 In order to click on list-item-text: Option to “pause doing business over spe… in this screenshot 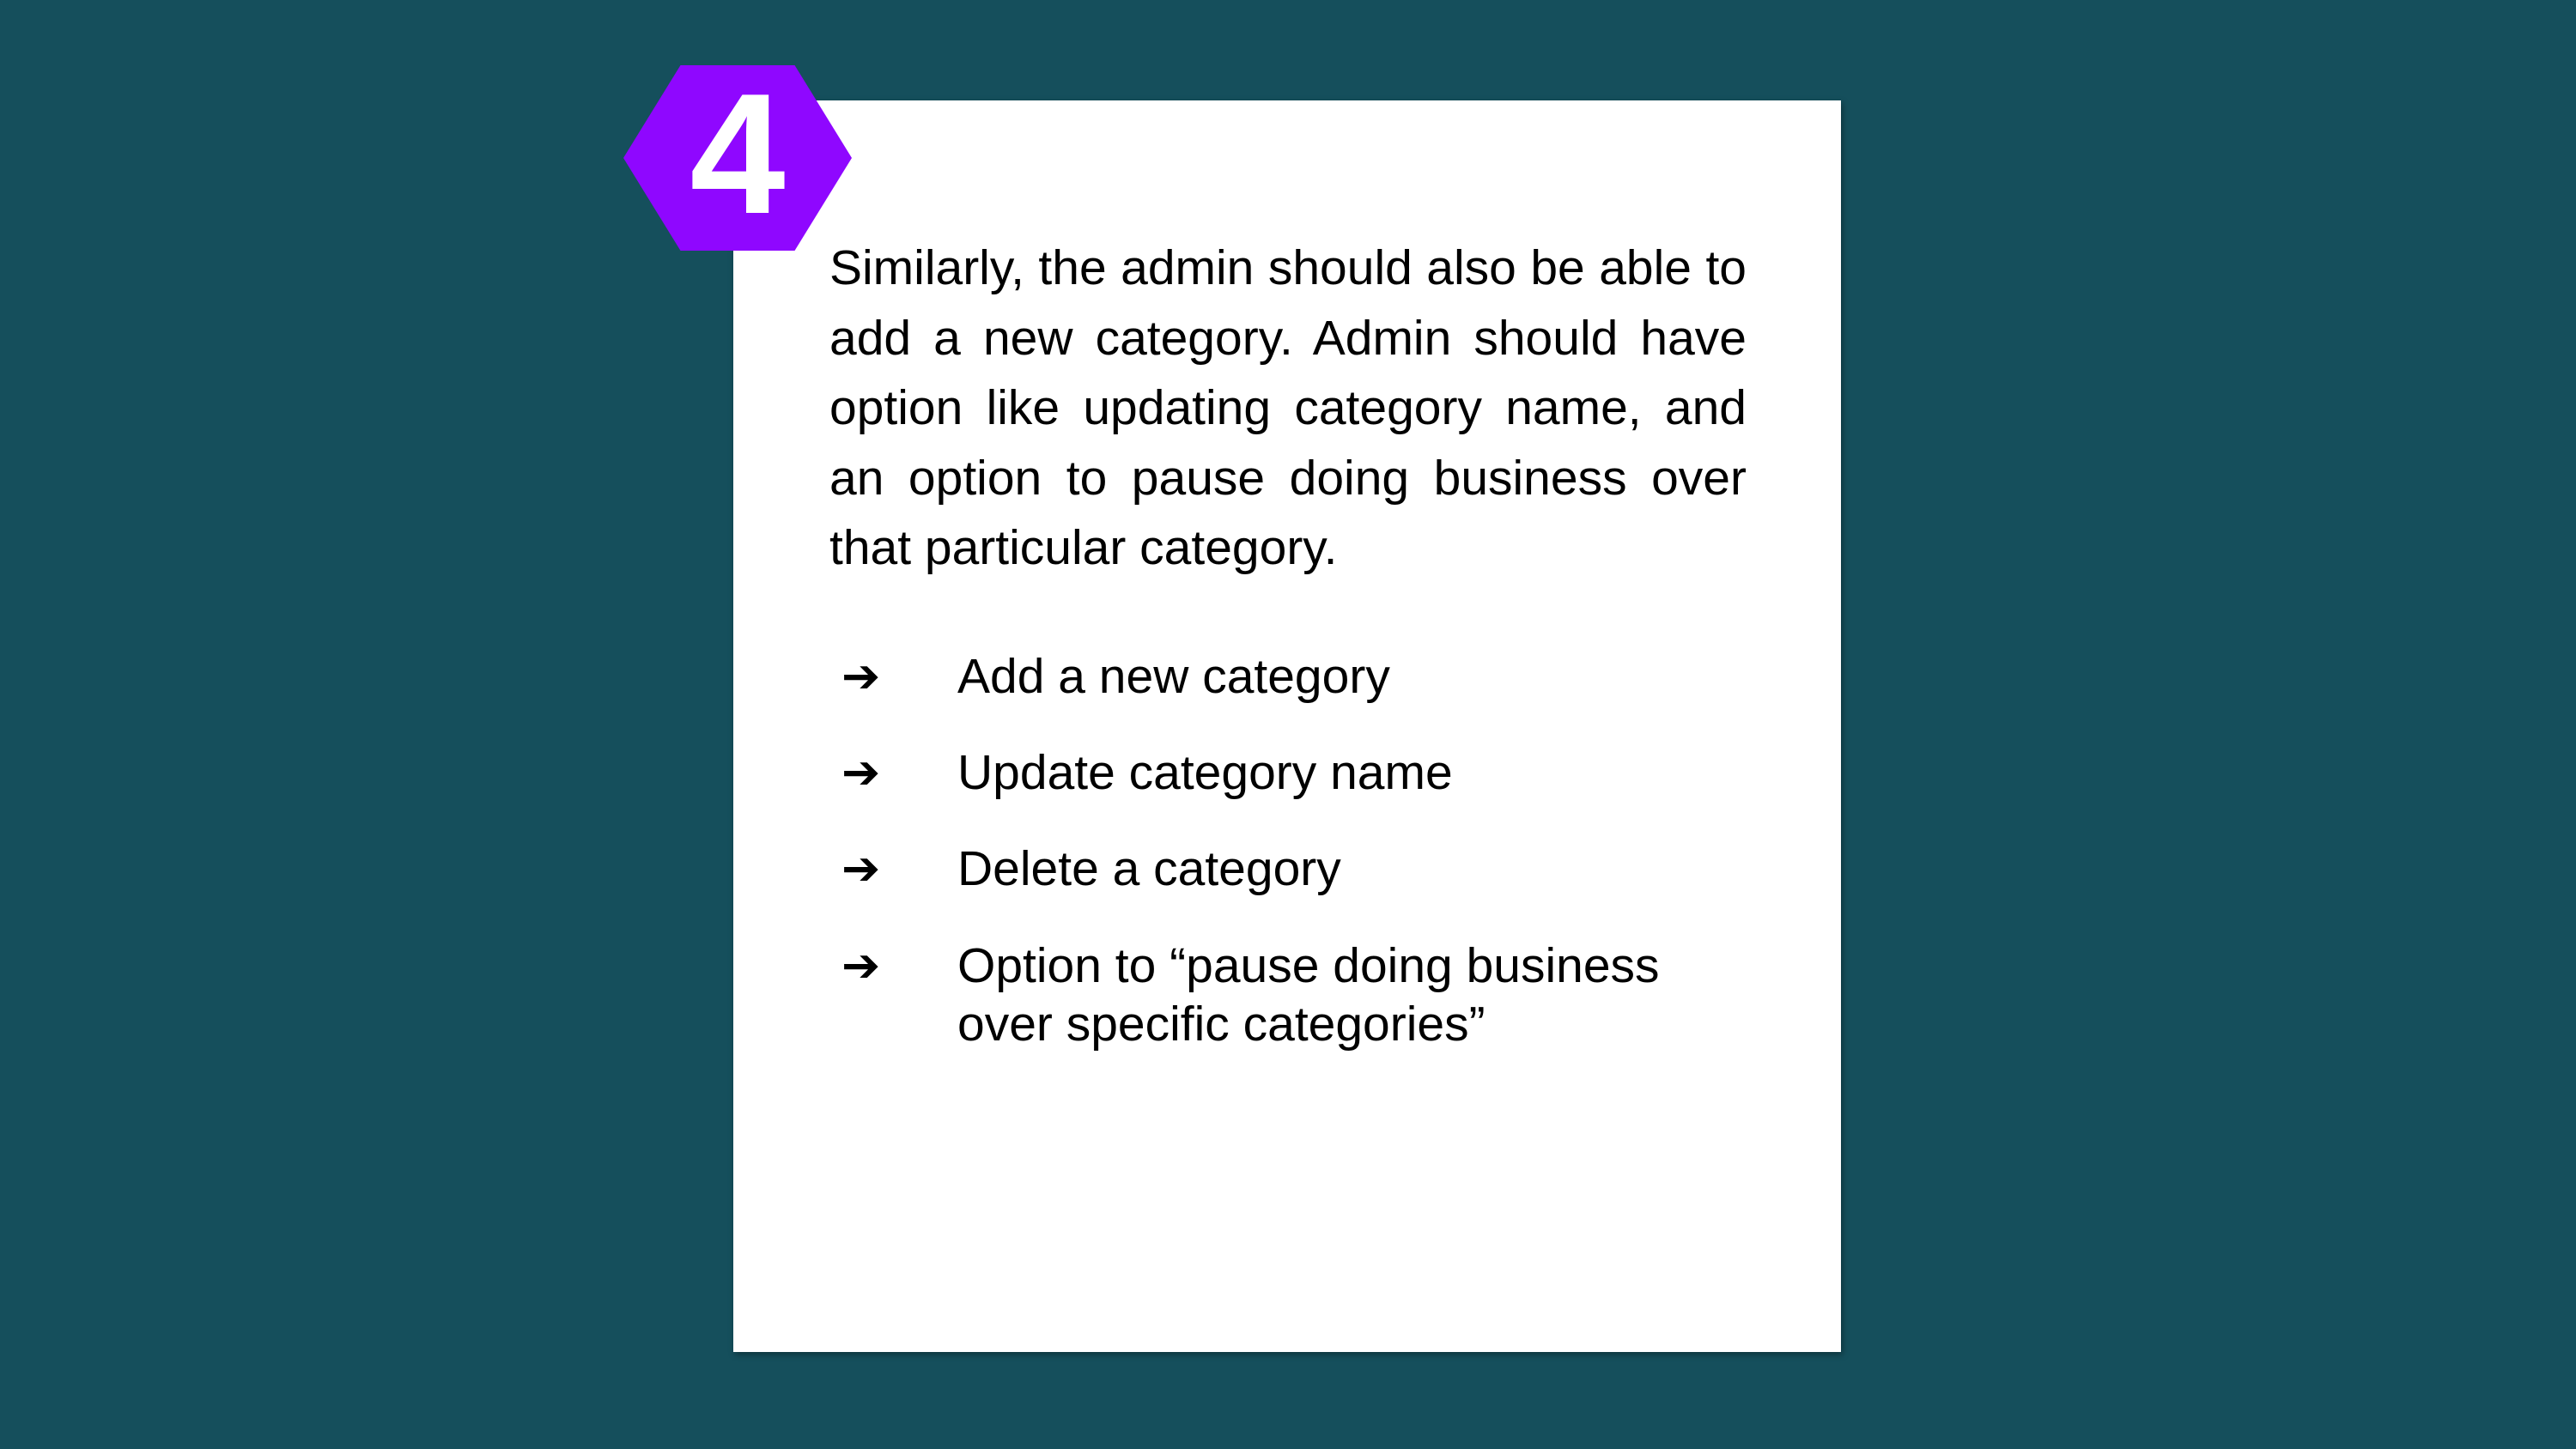, I will do `click(1308, 995)`.